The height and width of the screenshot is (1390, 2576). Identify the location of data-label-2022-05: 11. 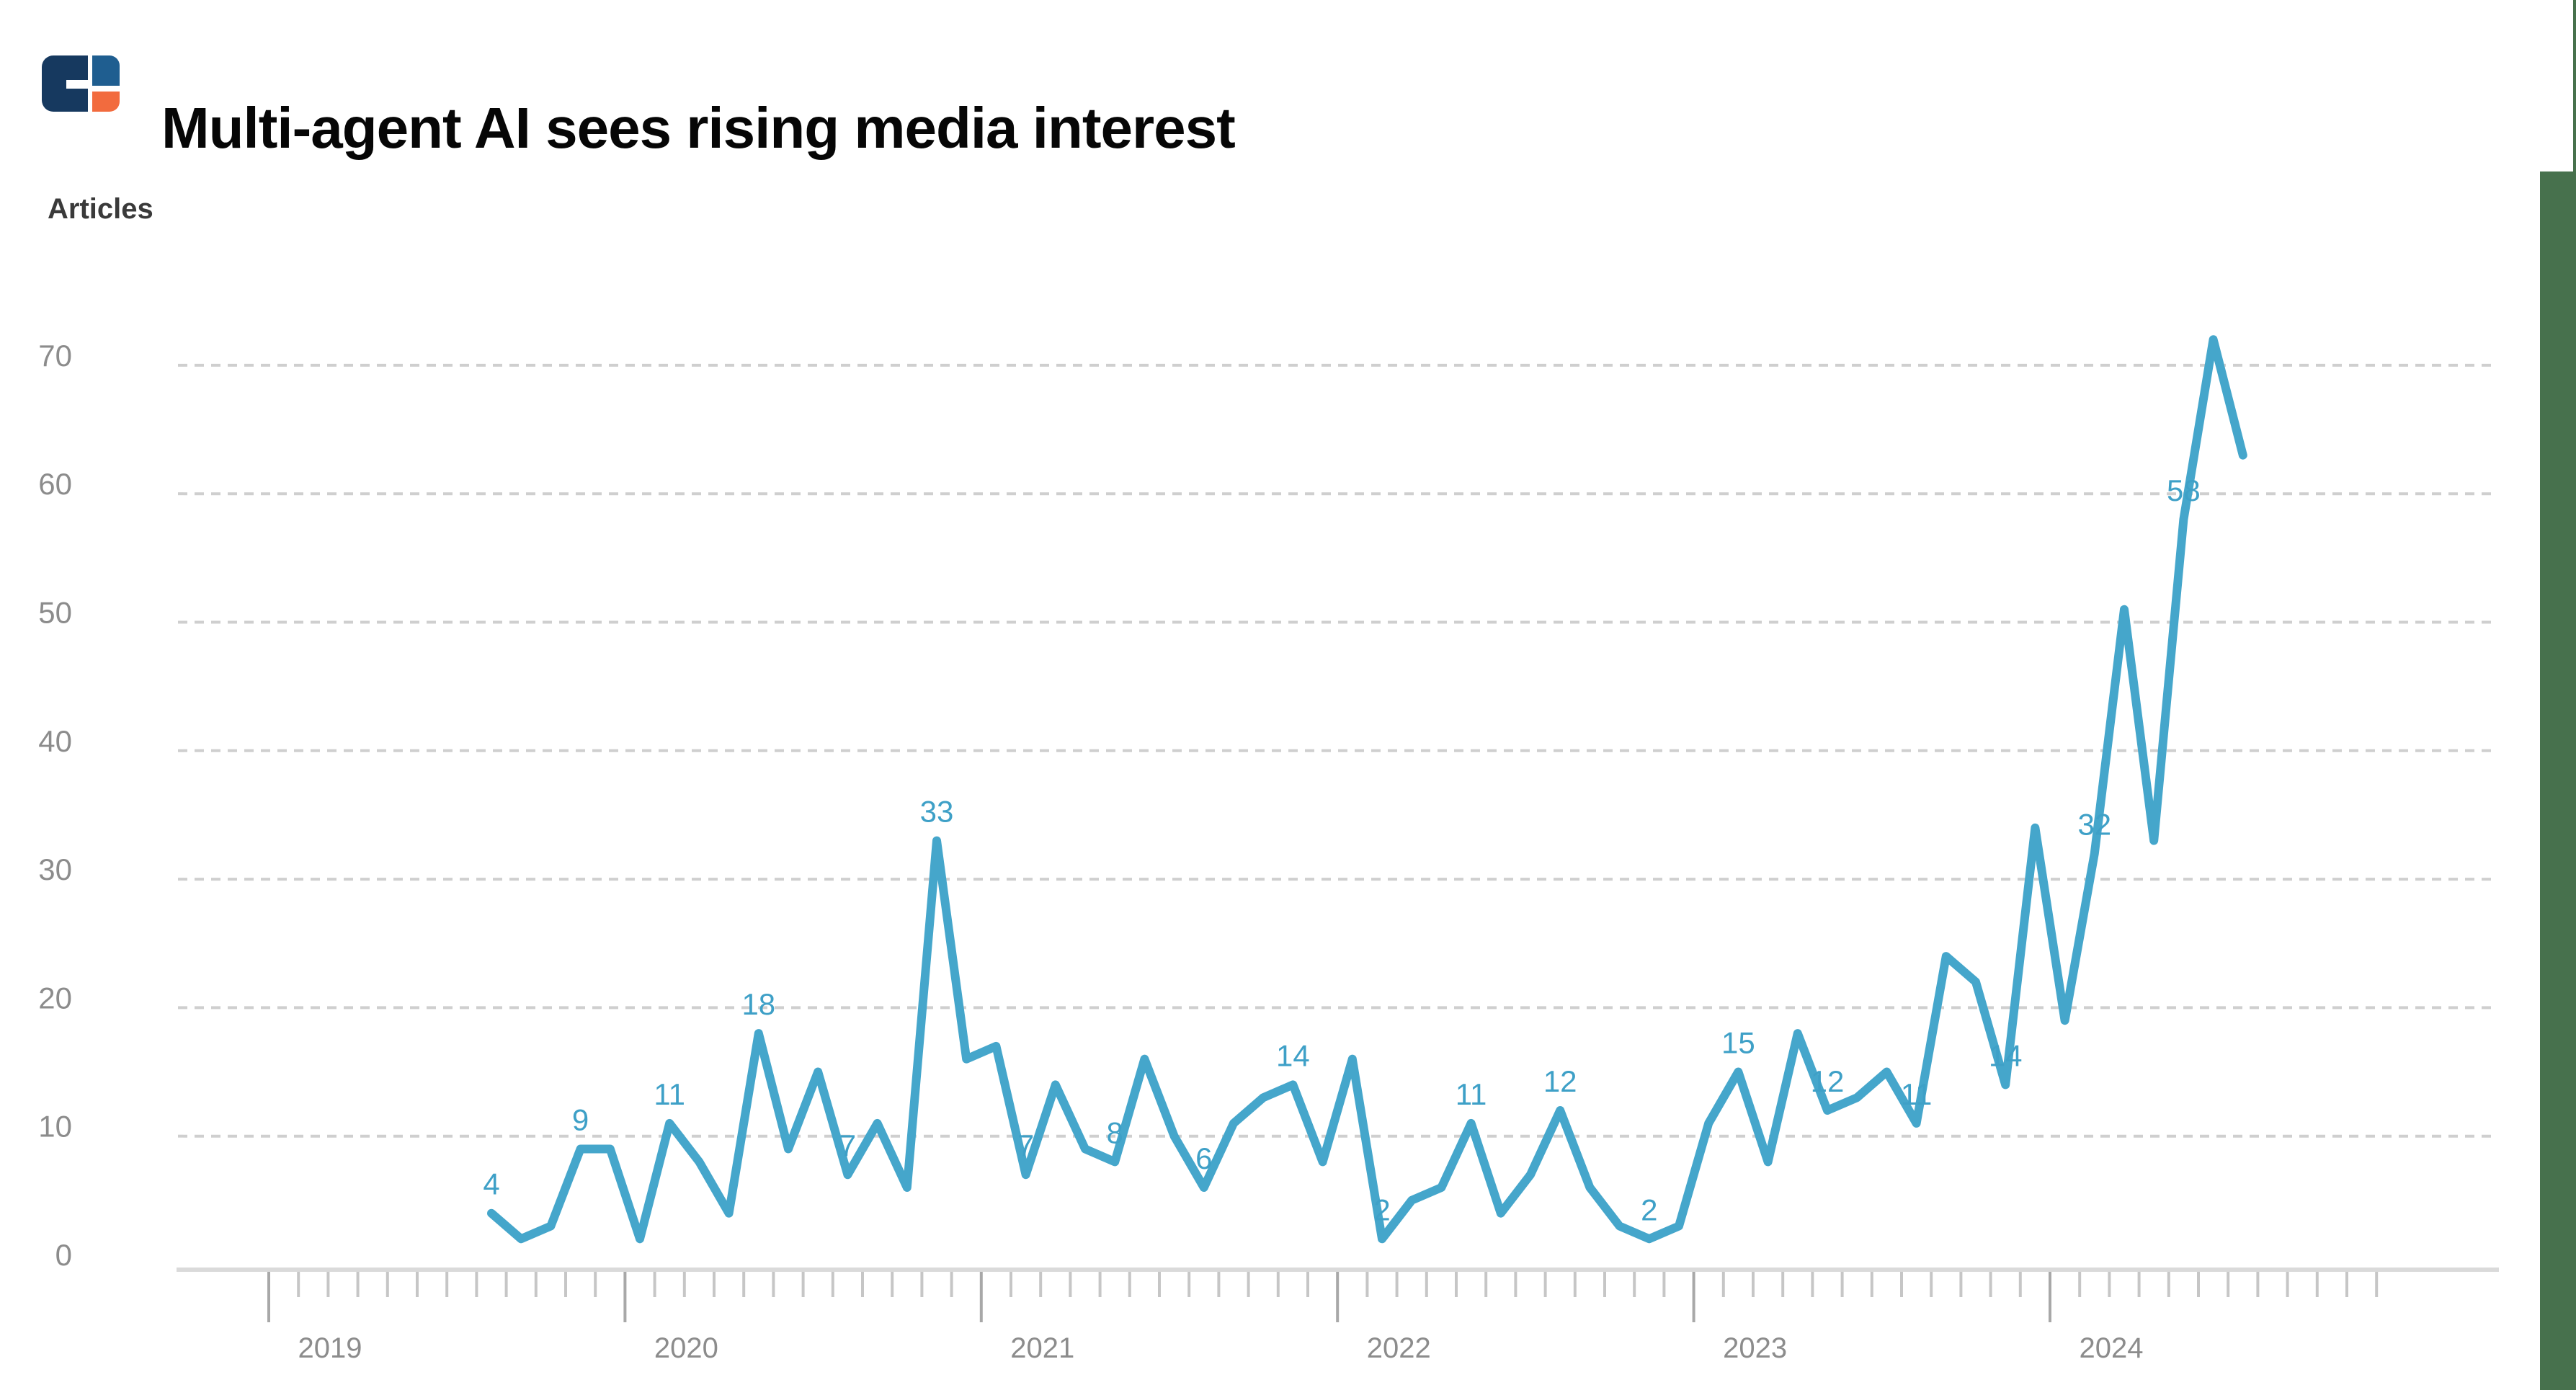
(1471, 1094).